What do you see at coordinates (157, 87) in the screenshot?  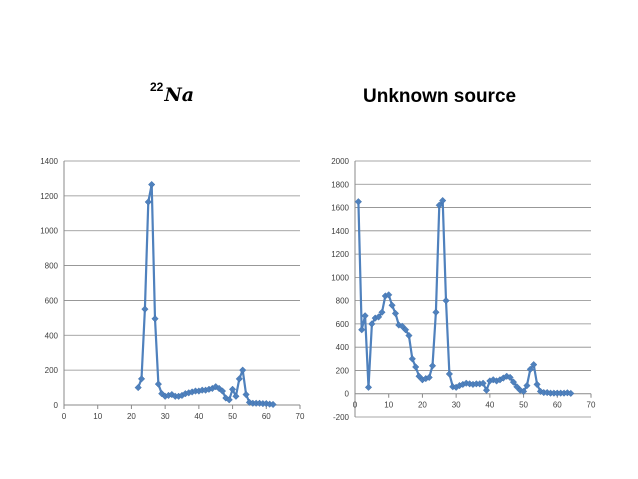 I see `isotope-mass-number: 22` at bounding box center [157, 87].